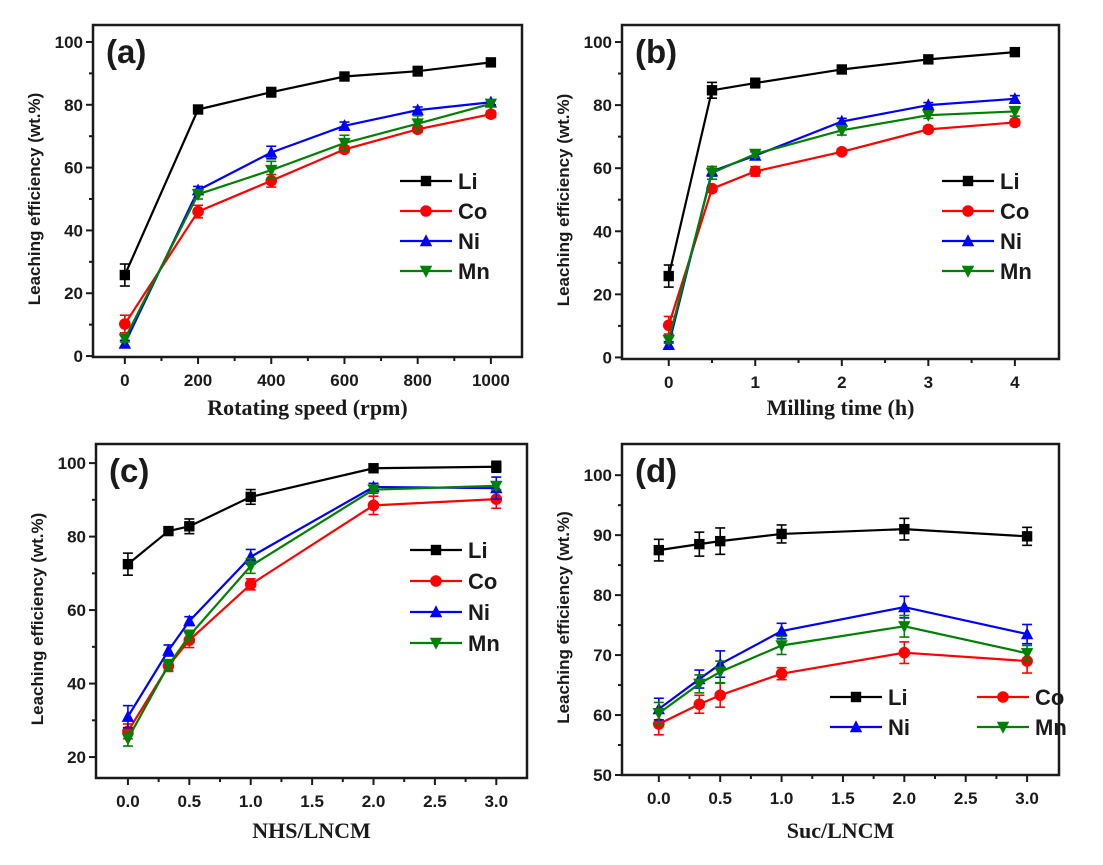  What do you see at coordinates (755, 382) in the screenshot?
I see `x-tick-label: 1` at bounding box center [755, 382].